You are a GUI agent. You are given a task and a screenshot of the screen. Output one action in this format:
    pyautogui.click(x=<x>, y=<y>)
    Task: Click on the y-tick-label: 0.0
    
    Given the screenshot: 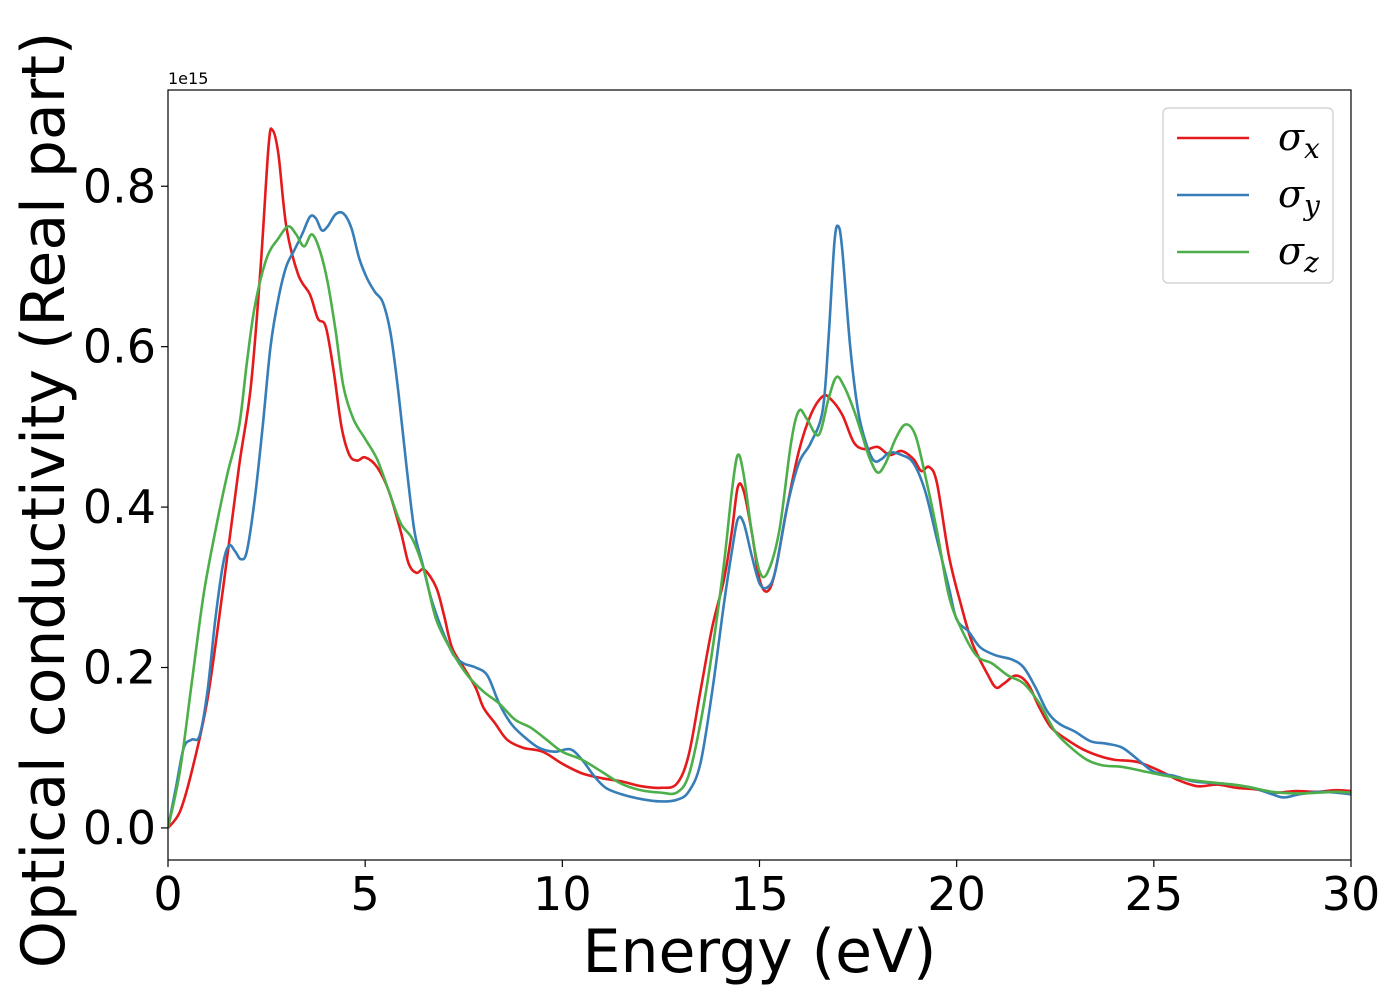 What is the action you would take?
    pyautogui.click(x=119, y=828)
    